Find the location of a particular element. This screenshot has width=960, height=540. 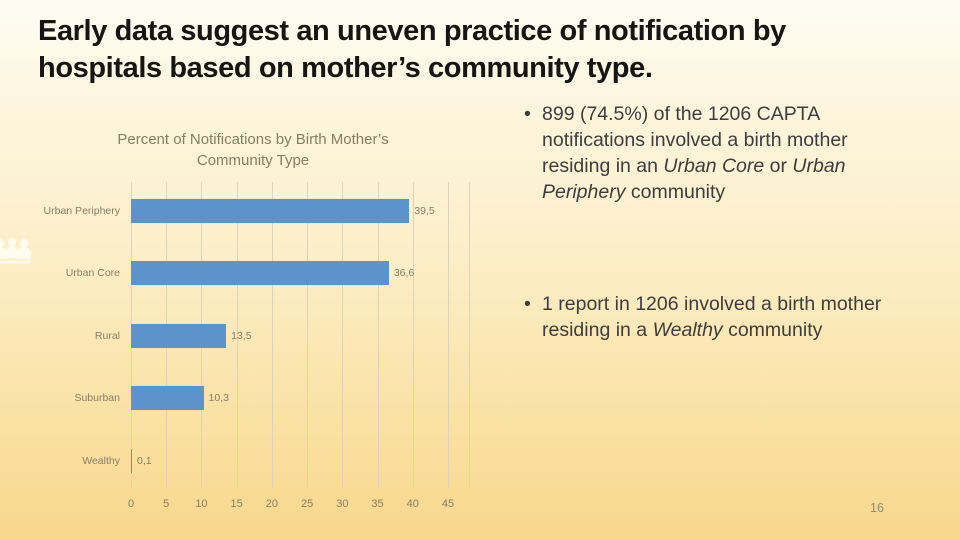

bullet-text-segment: Urban is located at coordinates (819, 166).